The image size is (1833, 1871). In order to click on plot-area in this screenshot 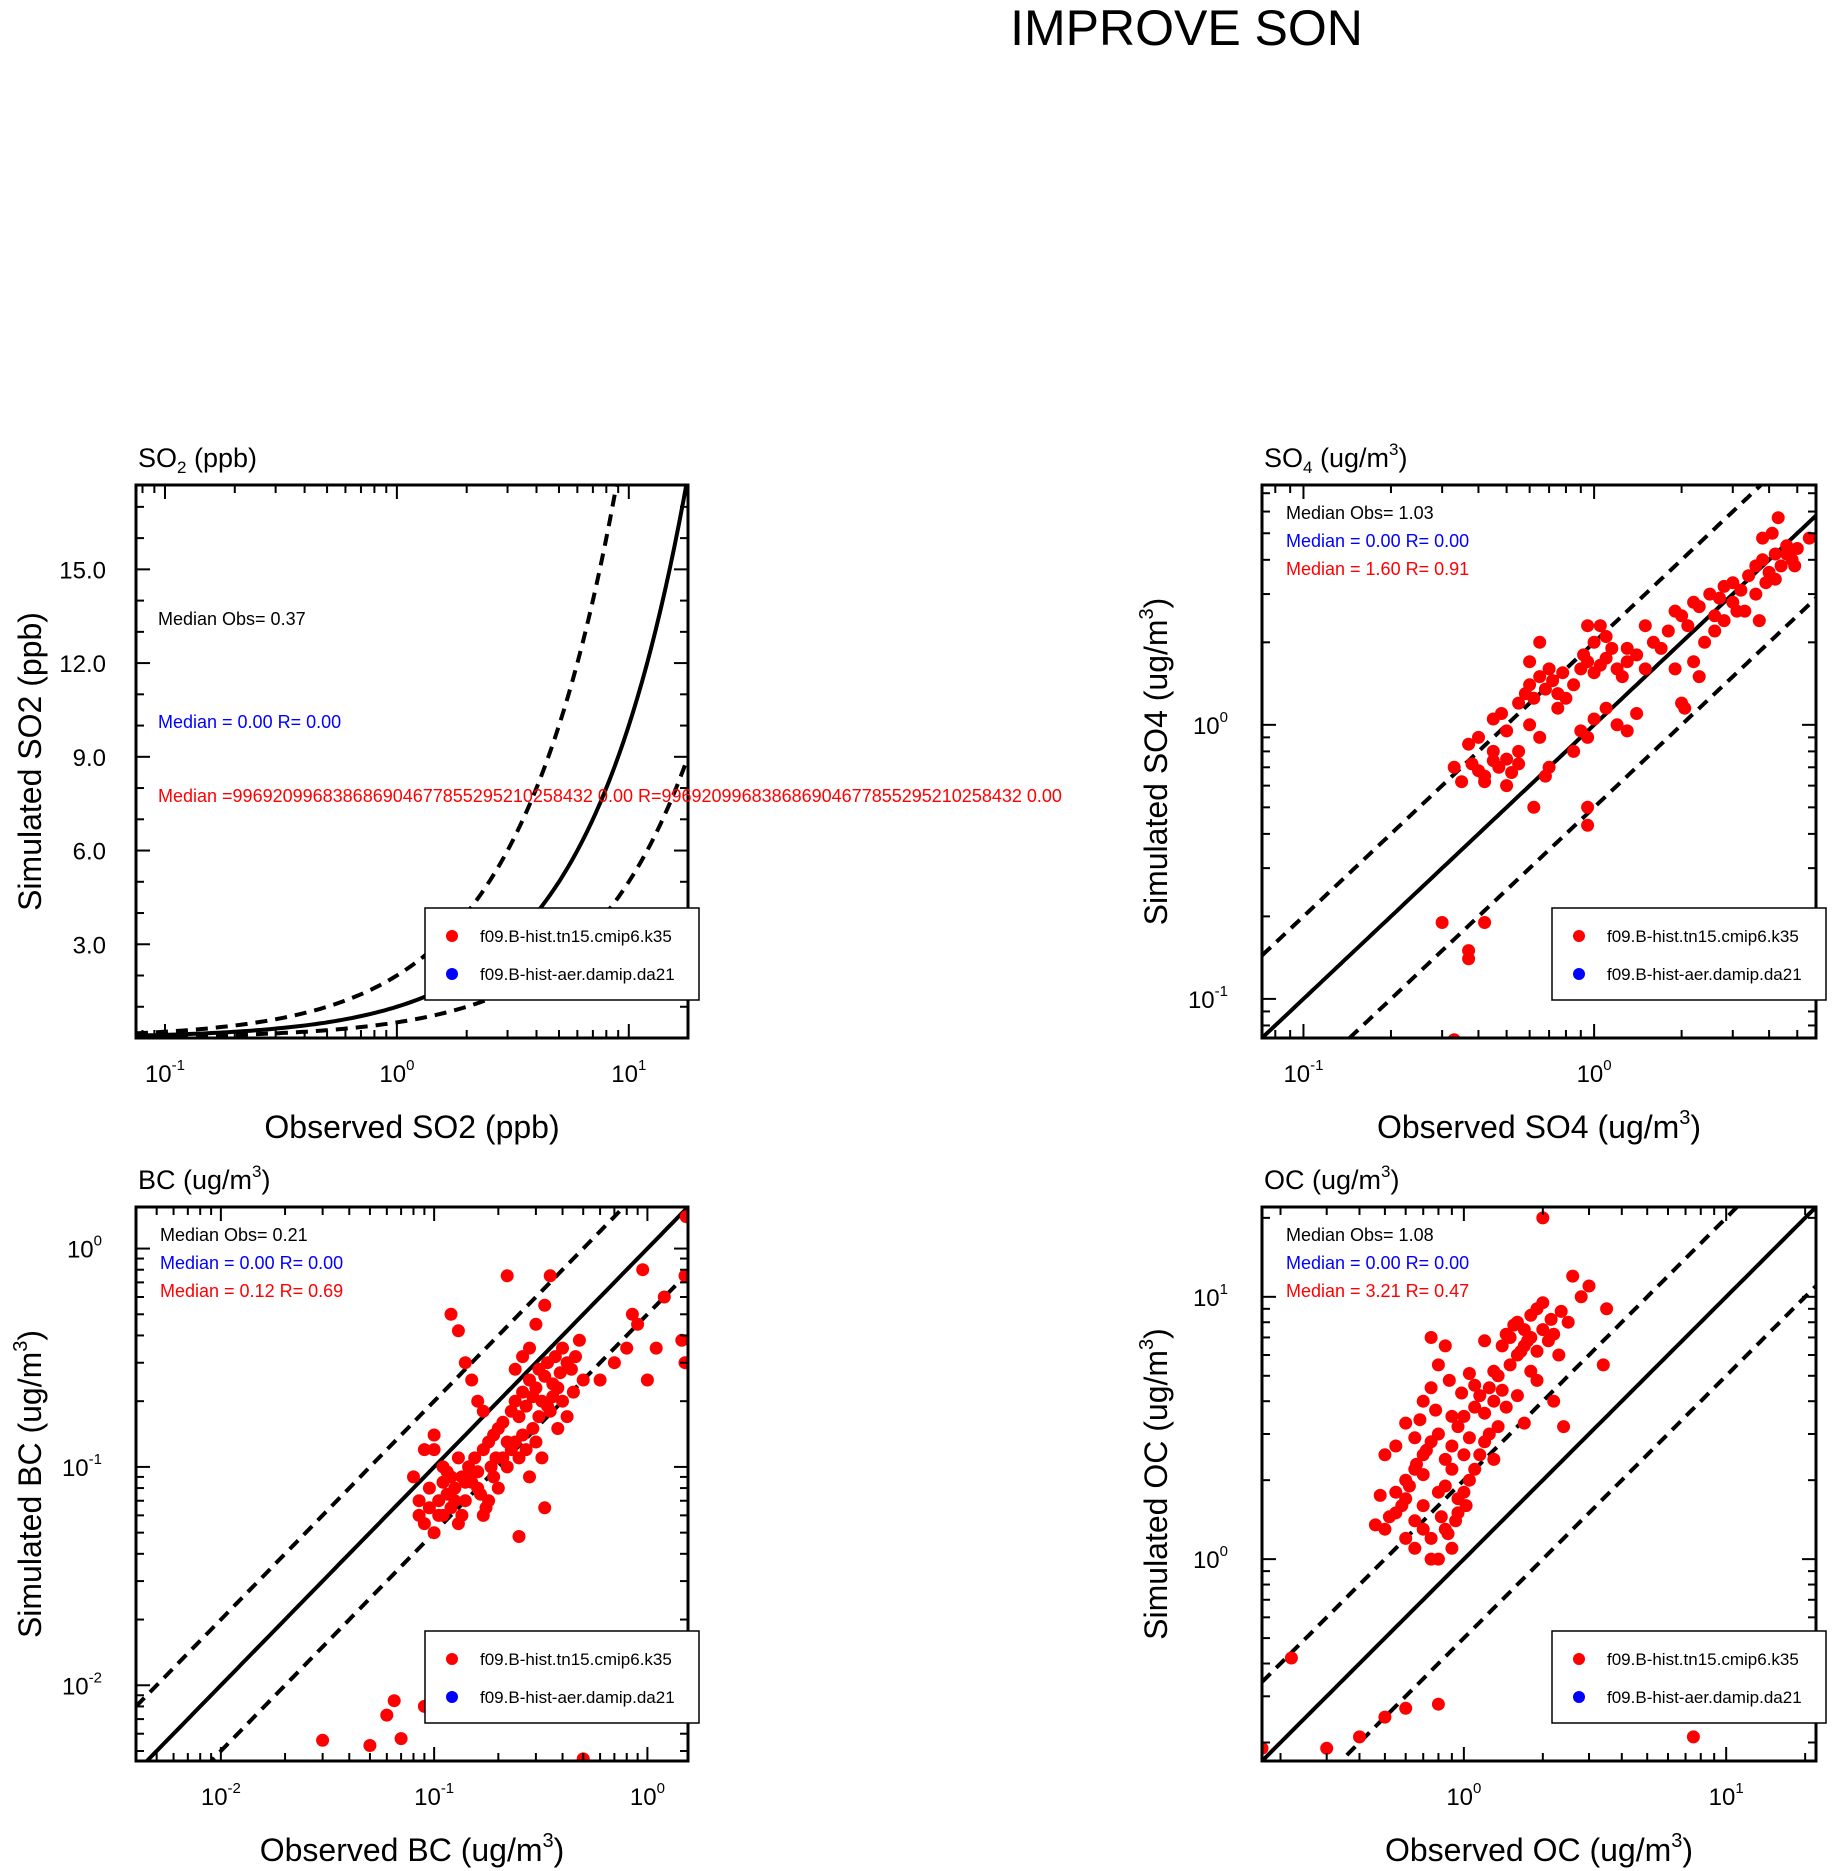, I will do `click(1539, 1484)`.